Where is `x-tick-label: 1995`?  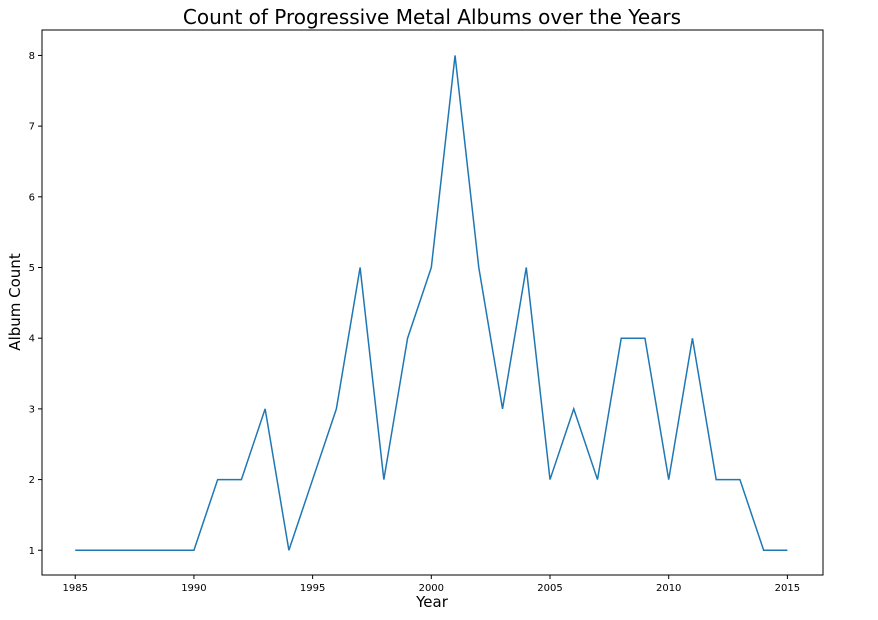
x-tick-label: 1995 is located at coordinates (312, 588).